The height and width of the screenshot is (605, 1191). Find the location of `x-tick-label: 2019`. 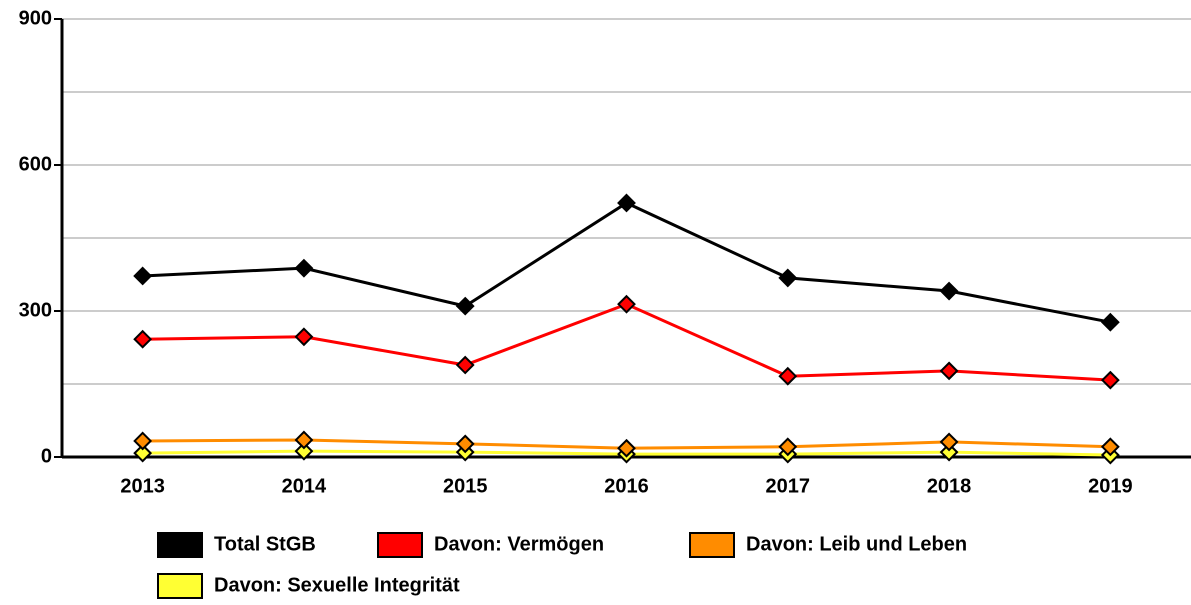

x-tick-label: 2019 is located at coordinates (1110, 486).